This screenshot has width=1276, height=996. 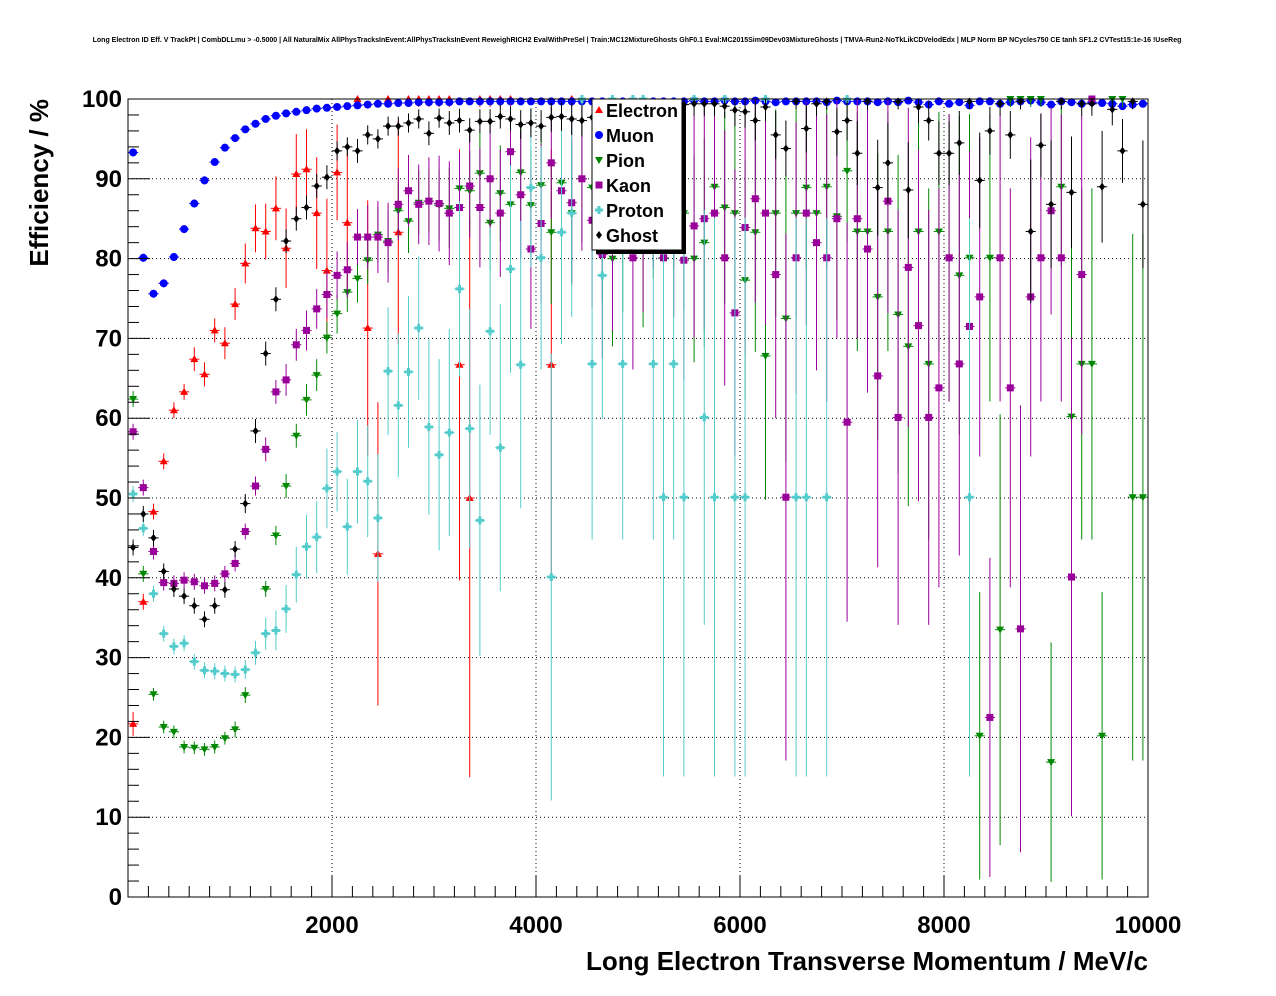 What do you see at coordinates (637, 174) in the screenshot?
I see `legend-box` at bounding box center [637, 174].